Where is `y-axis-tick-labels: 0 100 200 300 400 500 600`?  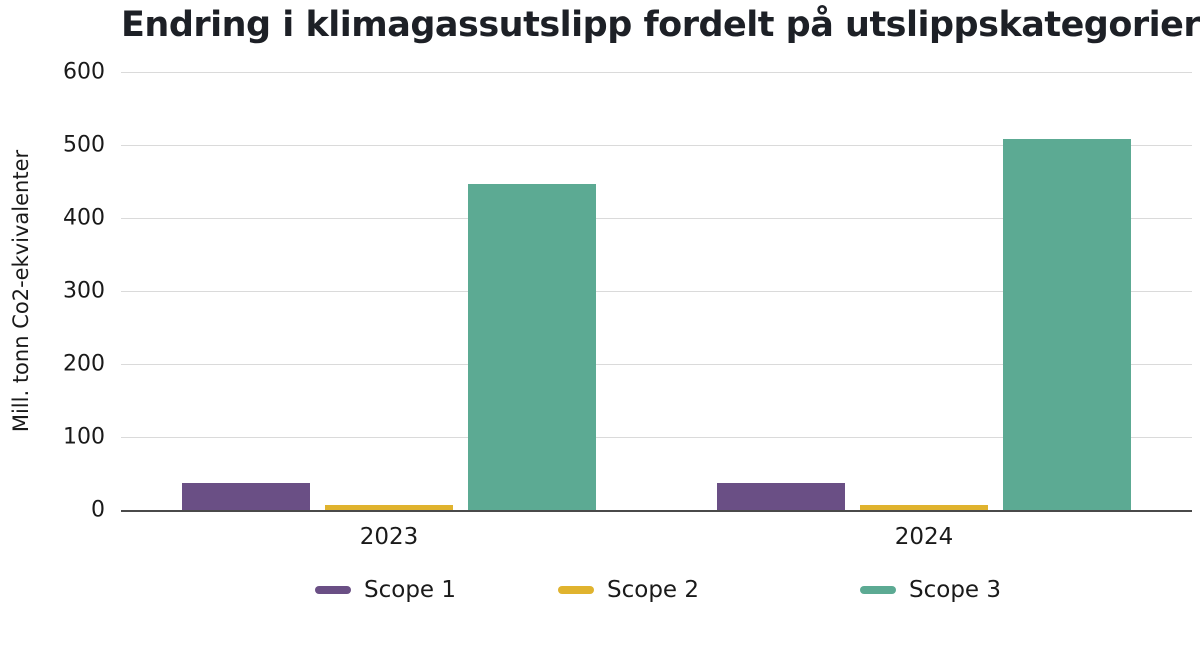 y-axis-tick-labels: 0 100 200 300 400 500 600 is located at coordinates (52, 291).